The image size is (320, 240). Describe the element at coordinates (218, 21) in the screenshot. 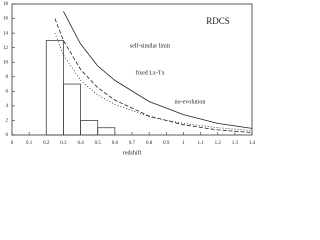

I see `chart-title: RDCS` at that location.